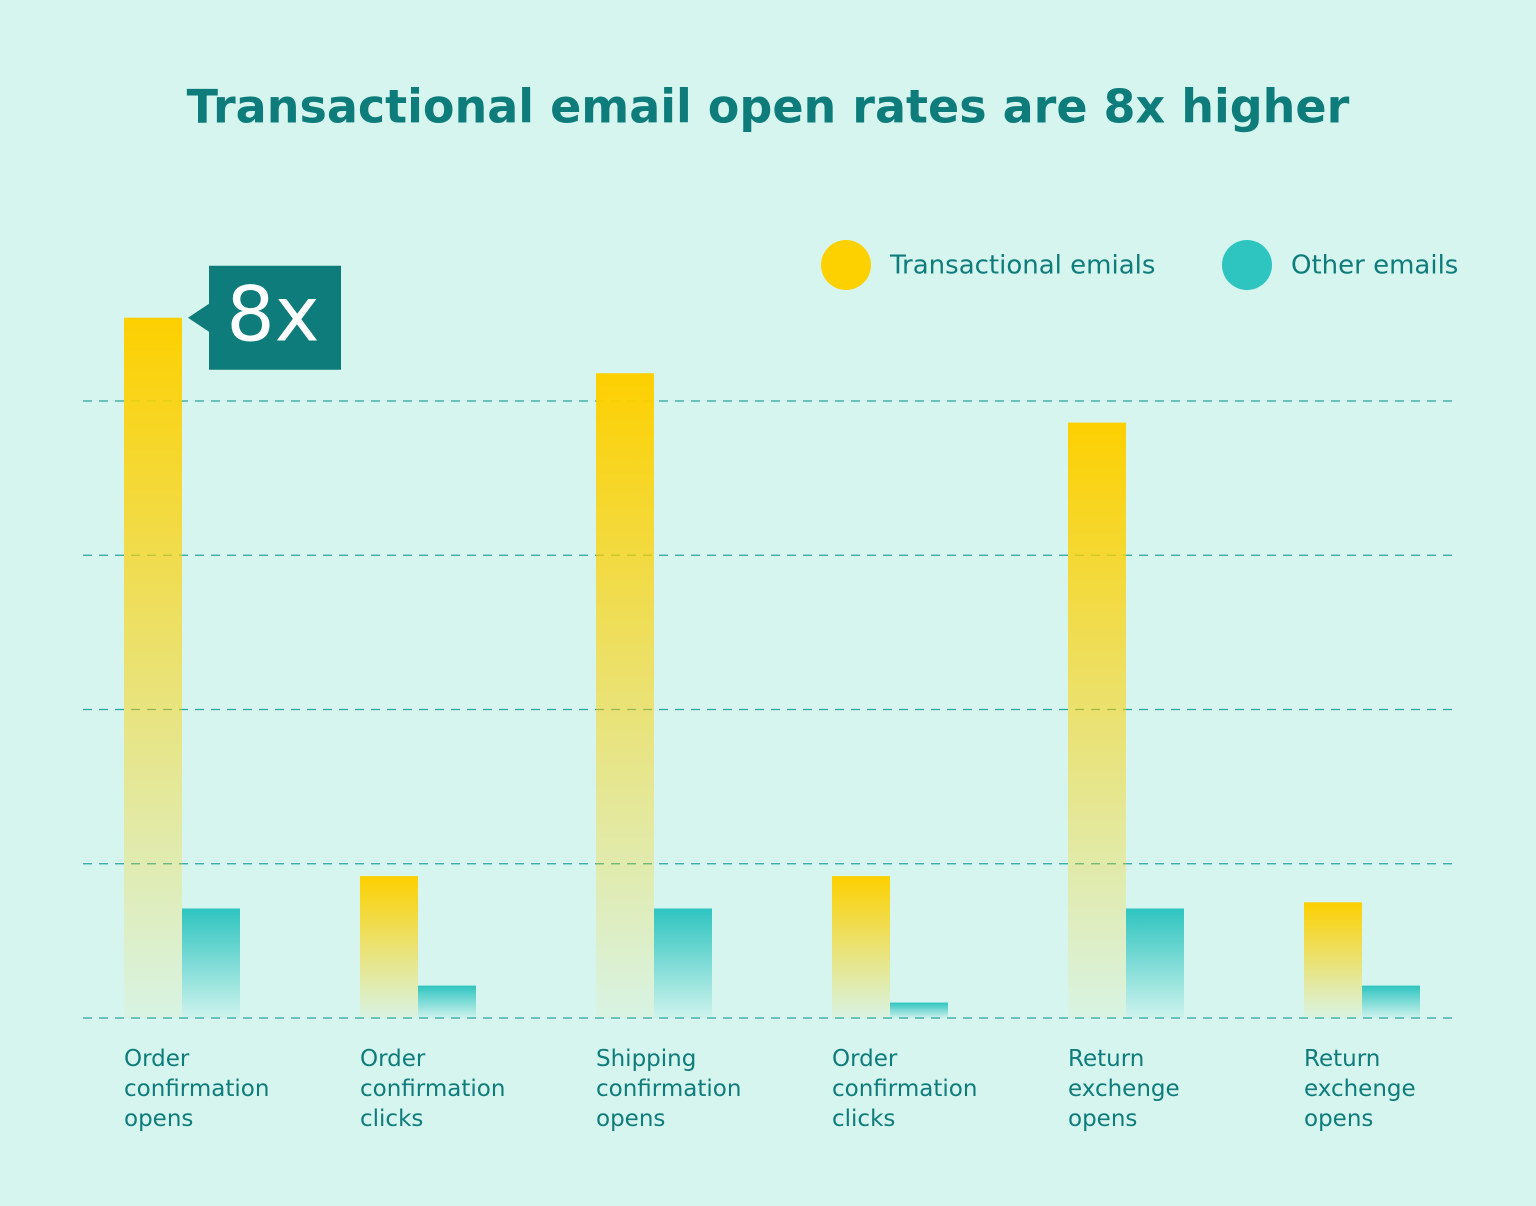 The width and height of the screenshot is (1536, 1206). Describe the element at coordinates (197, 1089) in the screenshot. I see `x-tick-label: Order confirmation opens` at that location.